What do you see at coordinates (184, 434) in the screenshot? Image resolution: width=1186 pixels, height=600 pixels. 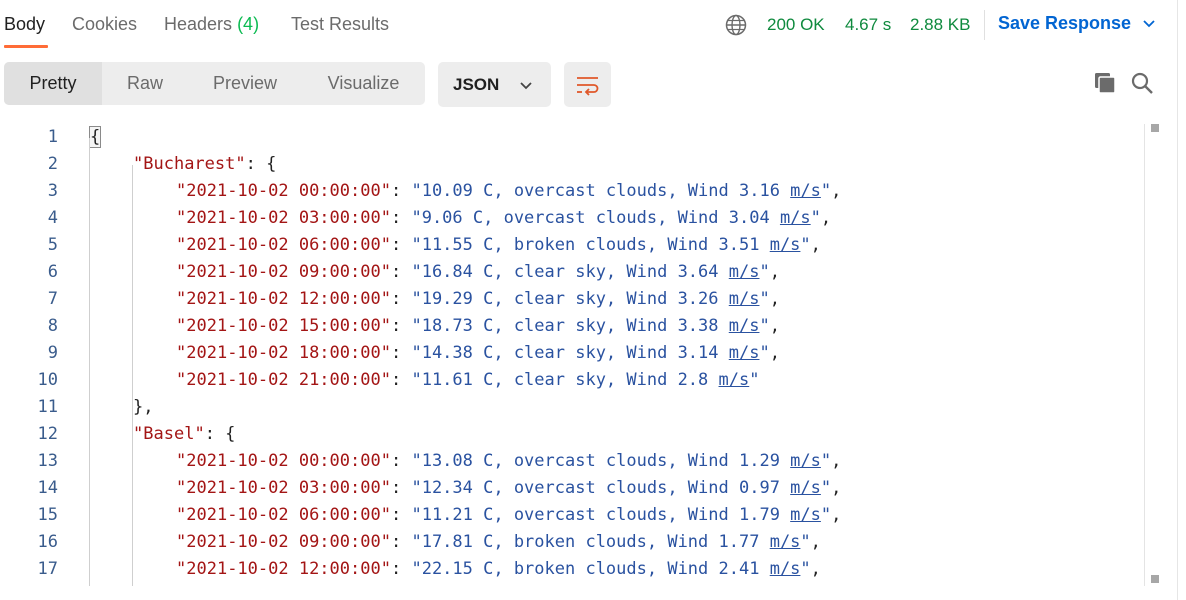 I see `code-content: "Basel": {` at bounding box center [184, 434].